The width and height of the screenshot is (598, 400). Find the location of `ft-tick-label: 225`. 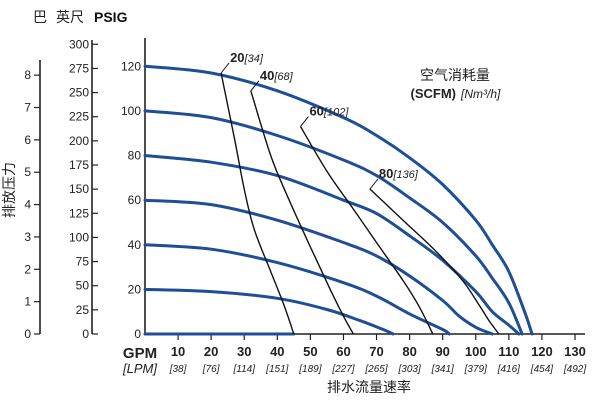

ft-tick-label: 225 is located at coordinates (79, 117).